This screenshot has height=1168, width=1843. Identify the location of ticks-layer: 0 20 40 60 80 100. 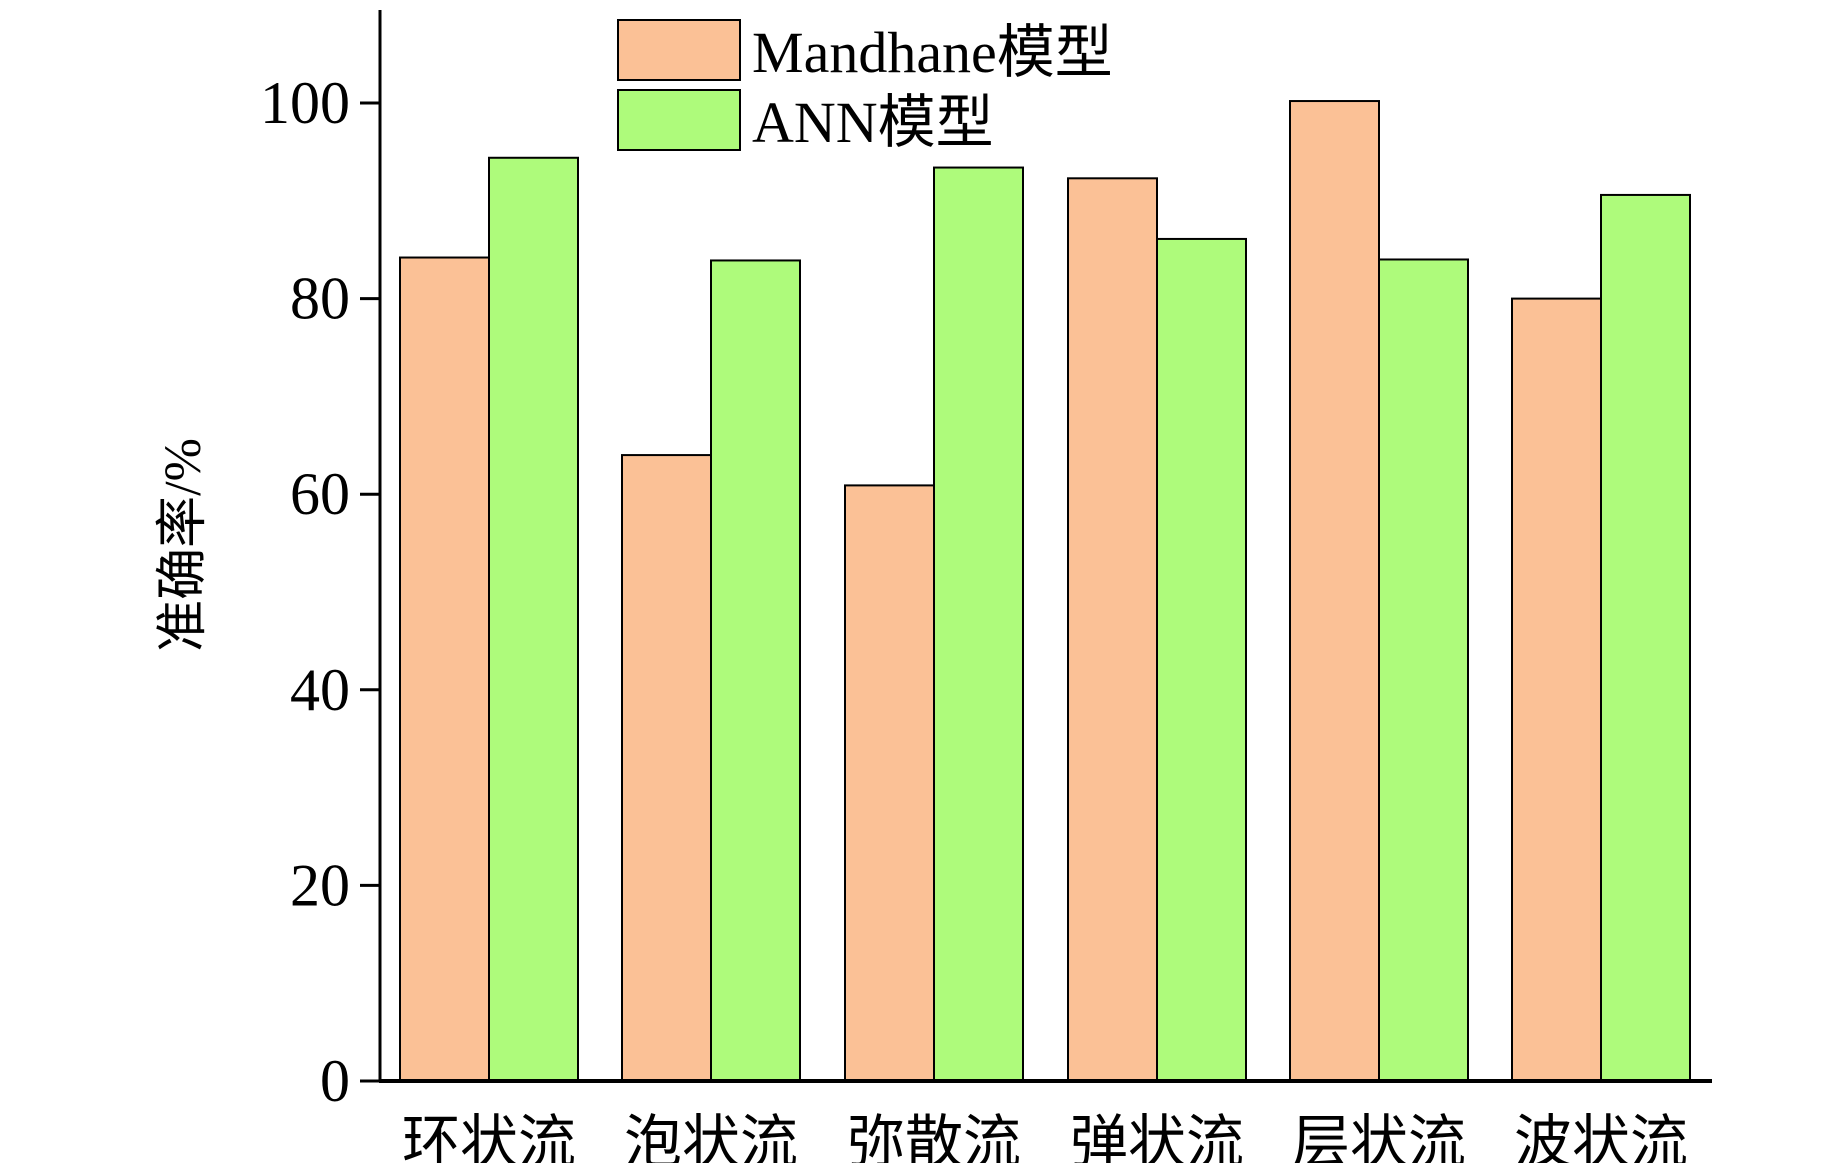
(320, 592).